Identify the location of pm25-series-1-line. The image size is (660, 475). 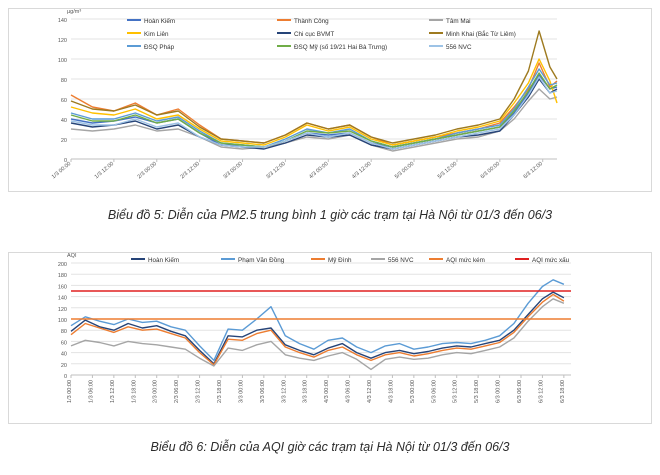
(314, 104).